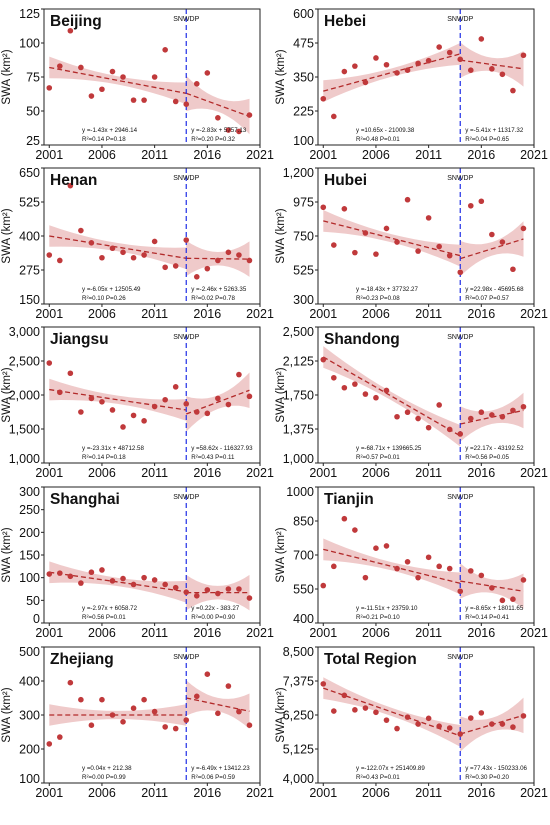  I want to click on y-tick-label: 850, so click(303, 522).